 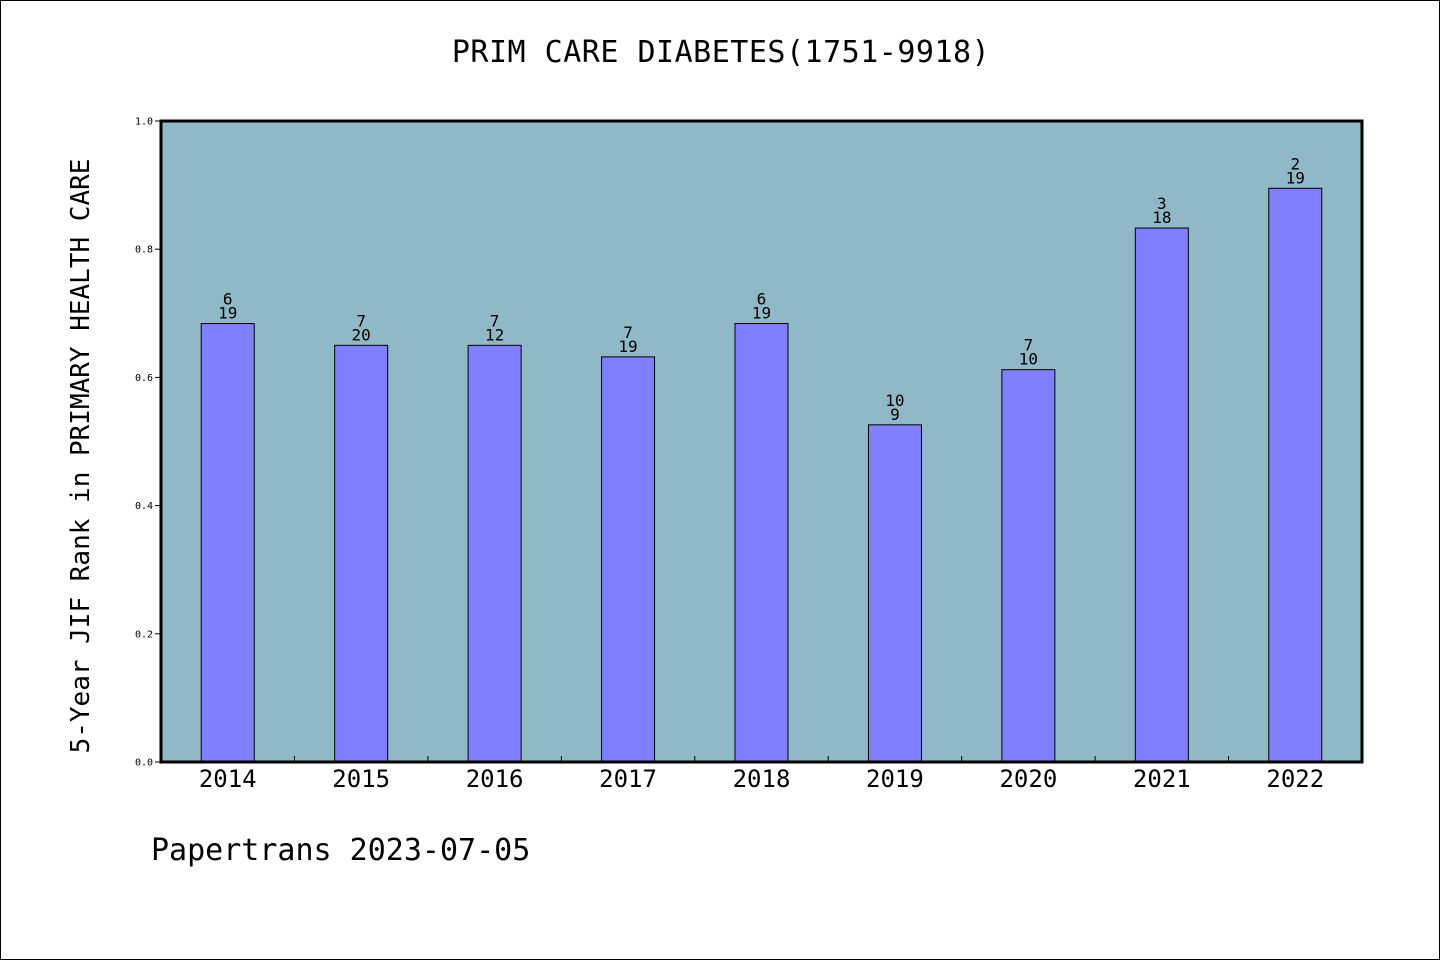 I want to click on x-tick-label: 2014, so click(x=228, y=779).